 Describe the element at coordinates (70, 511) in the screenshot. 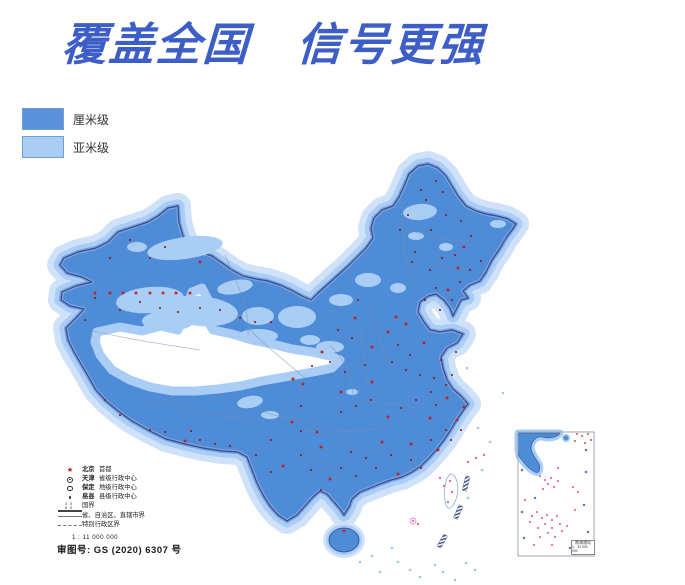

I see `national-border-line-icon` at that location.